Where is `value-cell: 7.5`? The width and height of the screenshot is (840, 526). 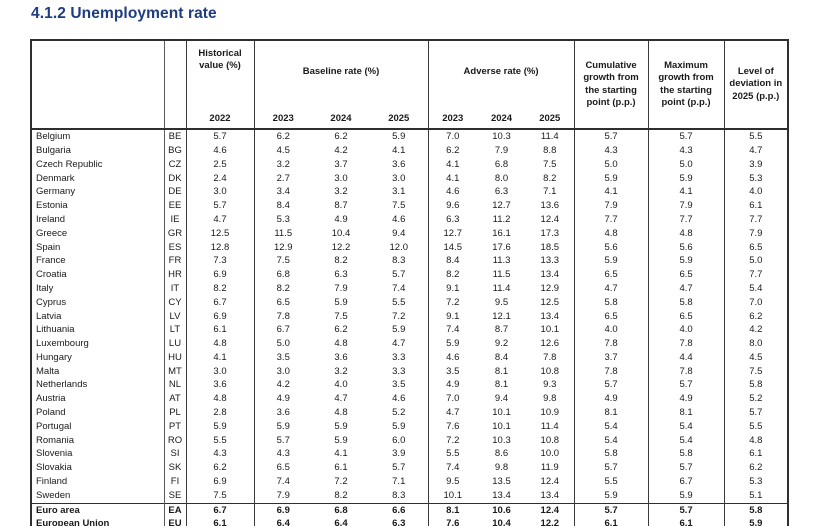 value-cell: 7.5 is located at coordinates (219, 496).